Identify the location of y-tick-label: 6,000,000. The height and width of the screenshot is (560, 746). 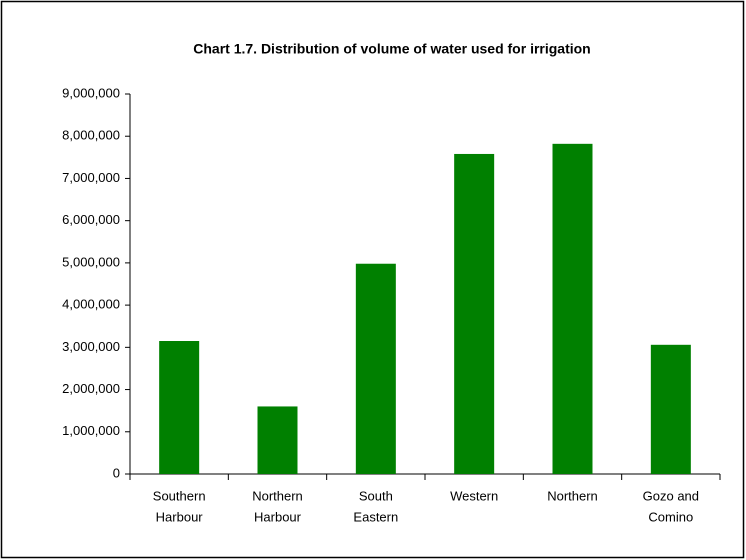
(91, 219).